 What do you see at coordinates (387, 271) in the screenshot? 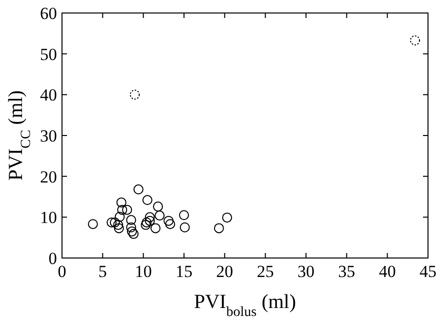
I see `x-tick-label: 40` at bounding box center [387, 271].